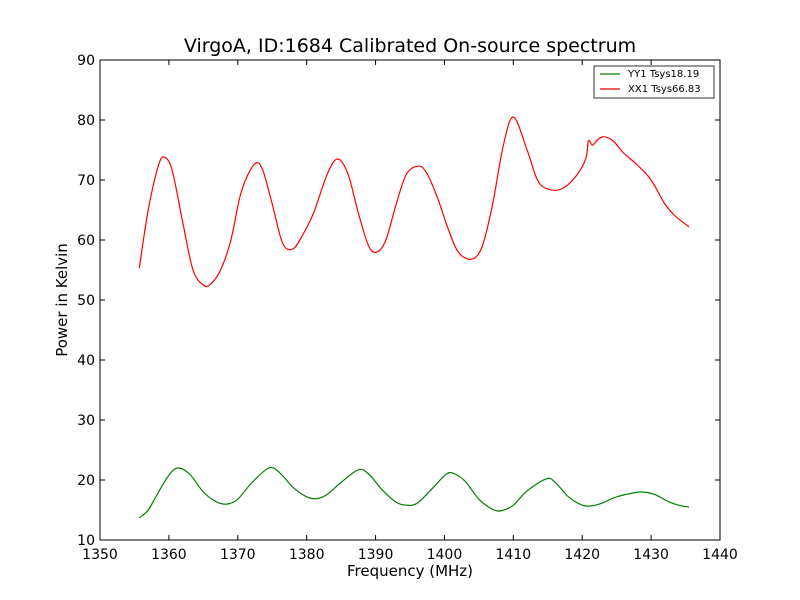  I want to click on x-tick-label: 1430, so click(651, 555).